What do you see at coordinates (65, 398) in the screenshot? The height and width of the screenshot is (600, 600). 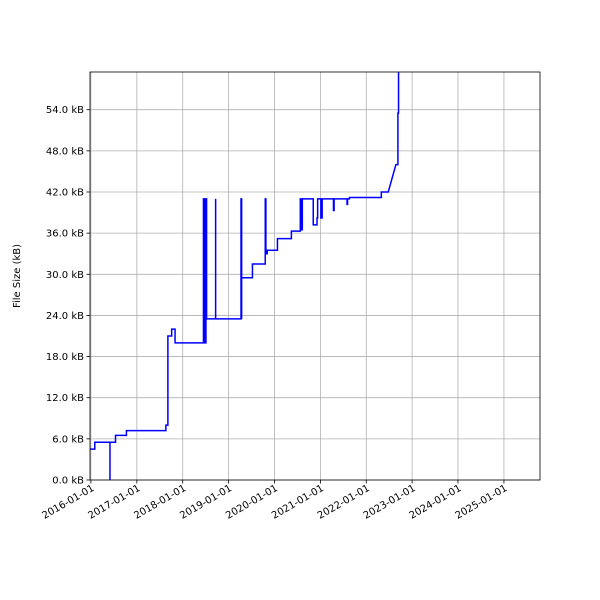 I see `y-tick-label: 12.0 kB` at bounding box center [65, 398].